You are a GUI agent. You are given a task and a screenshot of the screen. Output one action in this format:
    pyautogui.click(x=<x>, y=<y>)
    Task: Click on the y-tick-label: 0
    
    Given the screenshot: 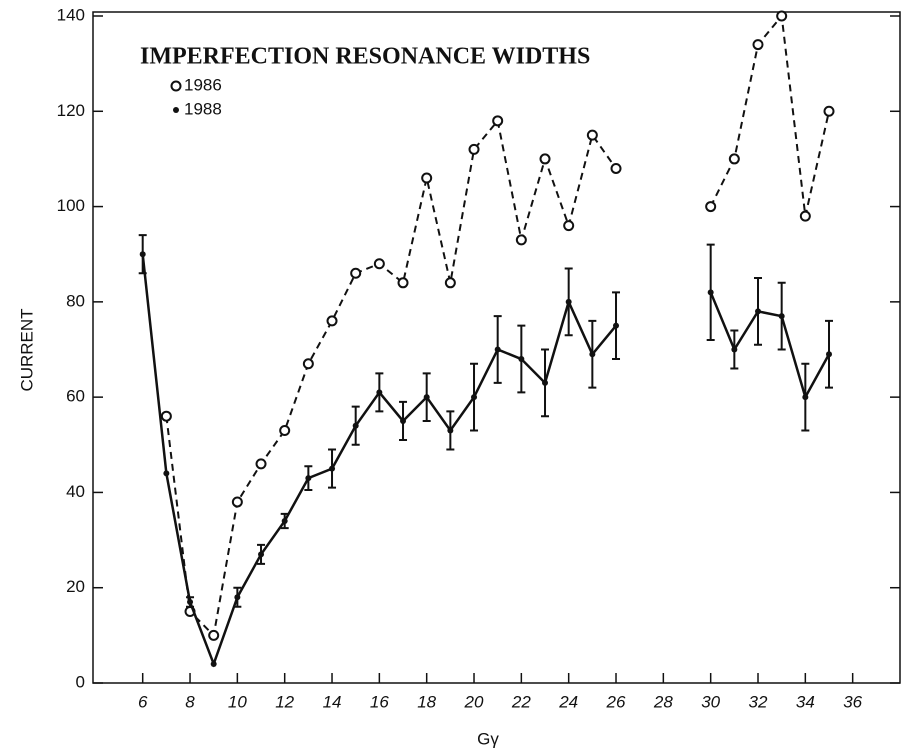 What is the action you would take?
    pyautogui.click(x=80, y=681)
    